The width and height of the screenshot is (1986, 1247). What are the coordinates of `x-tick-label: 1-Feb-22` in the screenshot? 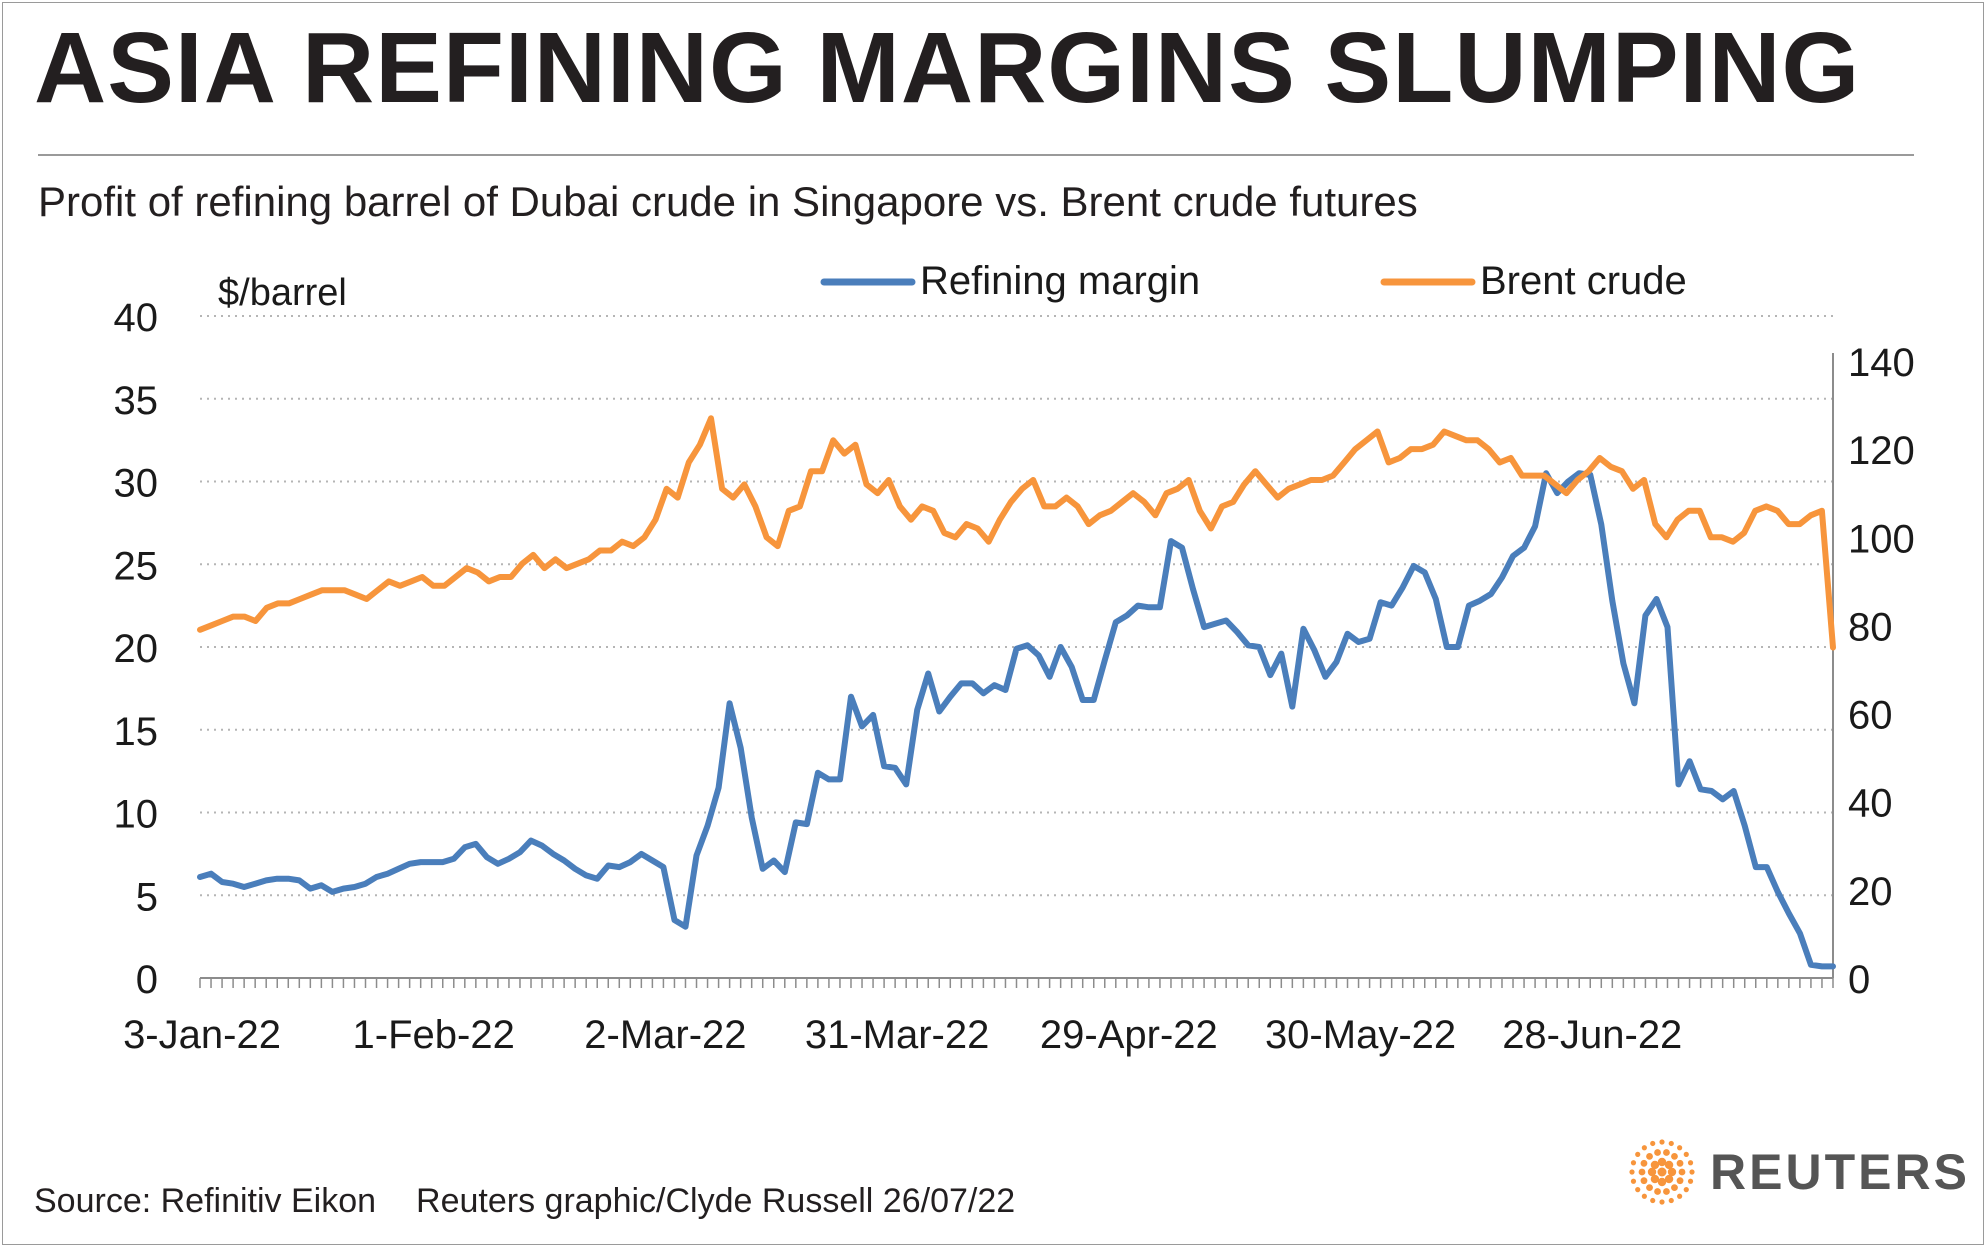 It's located at (434, 1035).